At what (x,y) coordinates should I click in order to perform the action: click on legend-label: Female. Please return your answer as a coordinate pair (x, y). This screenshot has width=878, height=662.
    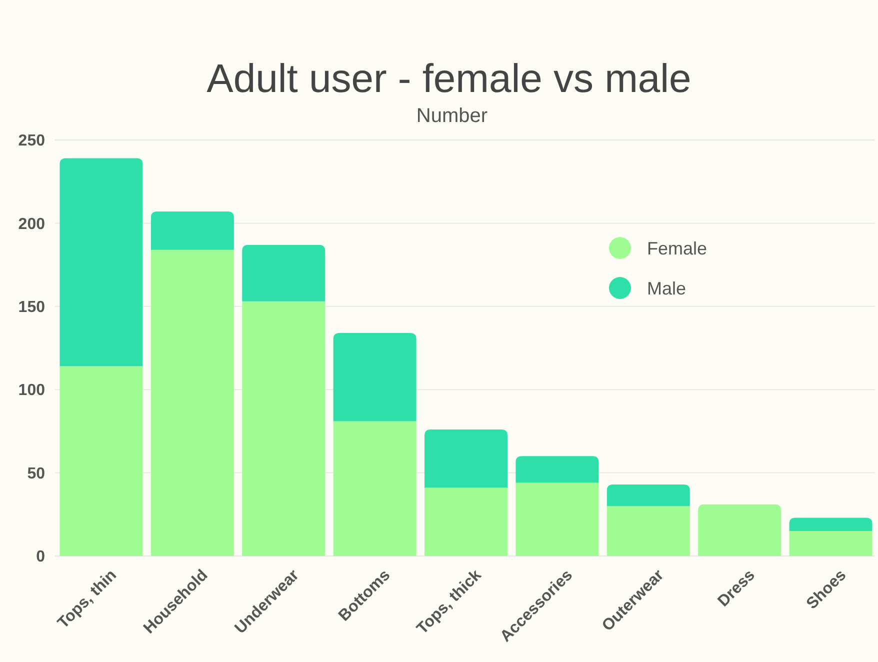
    Looking at the image, I should click on (677, 248).